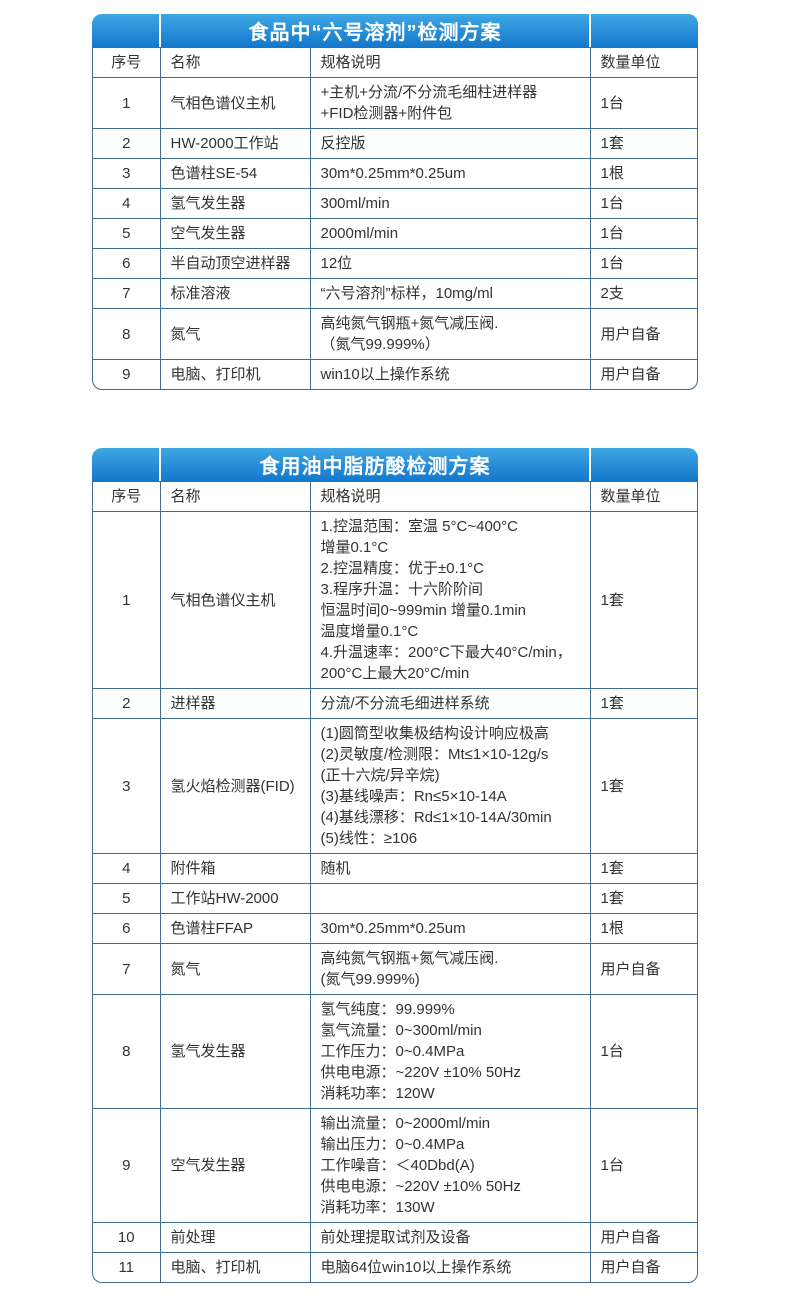  I want to click on title-bar: 食用油中脂肪酸检测方案, so click(395, 464).